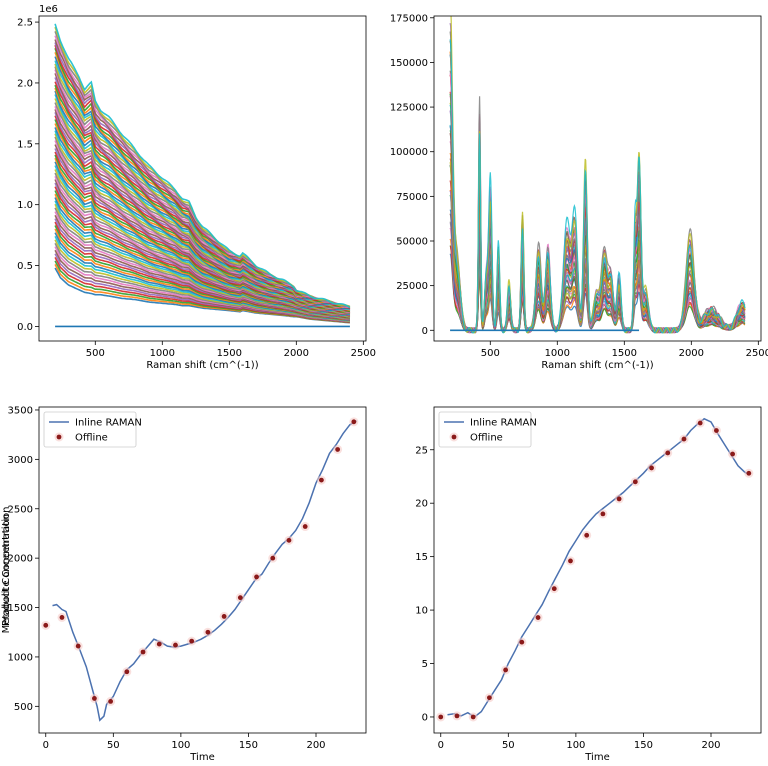 This screenshot has height=766, width=768. Describe the element at coordinates (48, 9) in the screenshot. I see `y-offset-label: 1e6` at that location.